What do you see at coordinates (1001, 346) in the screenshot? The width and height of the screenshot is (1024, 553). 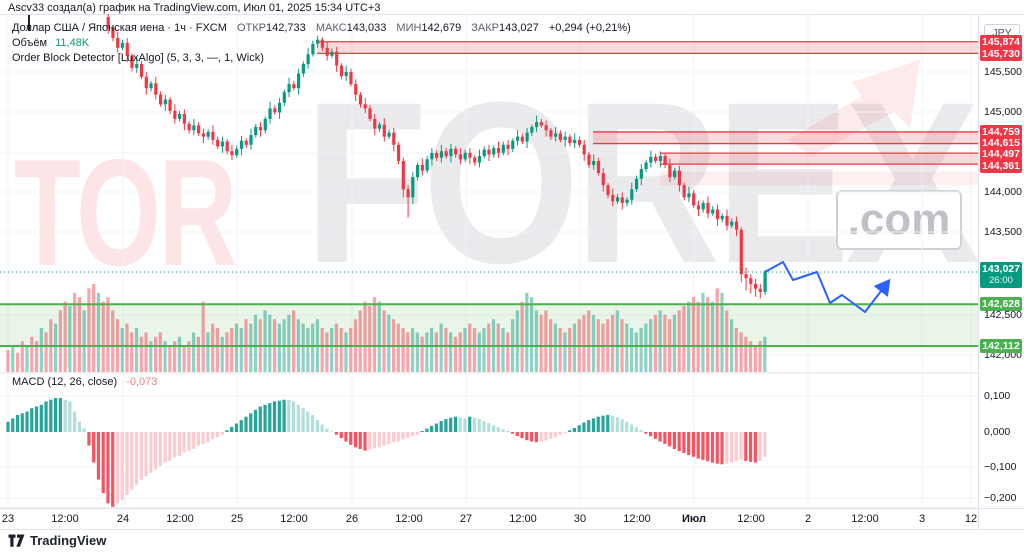 I see `support-level-price-badge: 142,112` at bounding box center [1001, 346].